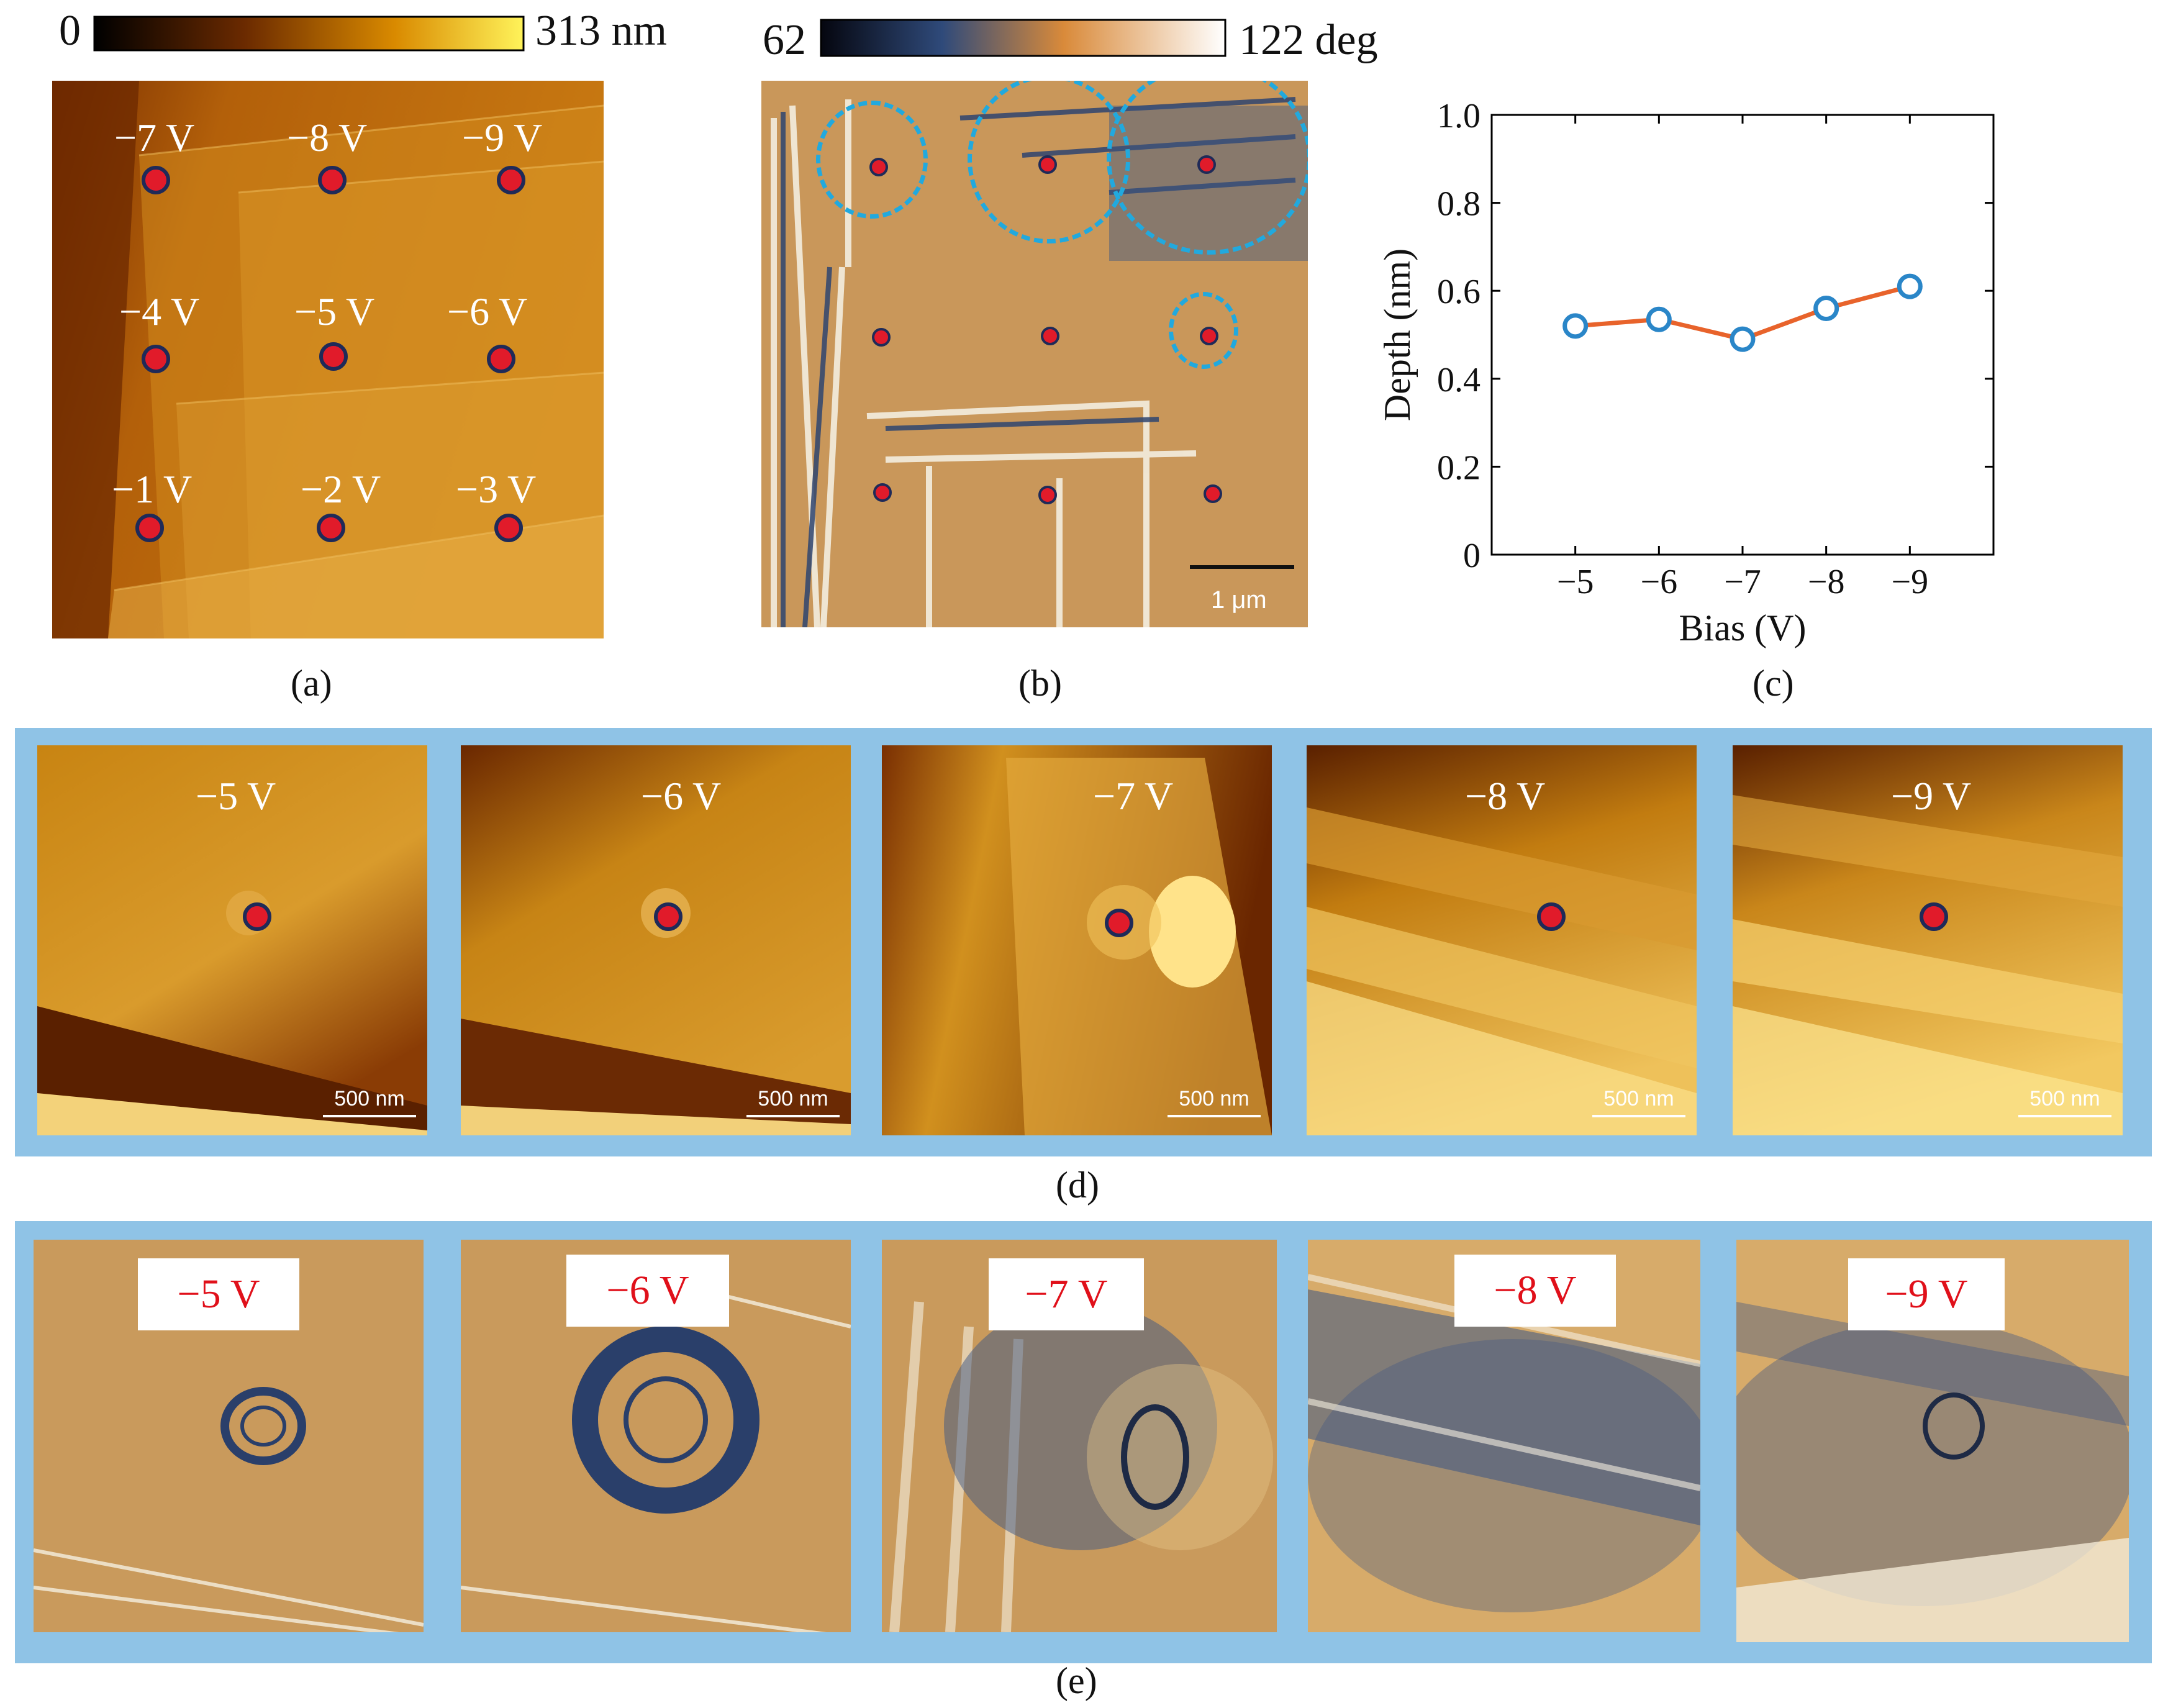 Image resolution: width=2163 pixels, height=1708 pixels. Describe the element at coordinates (1827, 582) in the screenshot. I see `x-tick-label: −8` at that location.